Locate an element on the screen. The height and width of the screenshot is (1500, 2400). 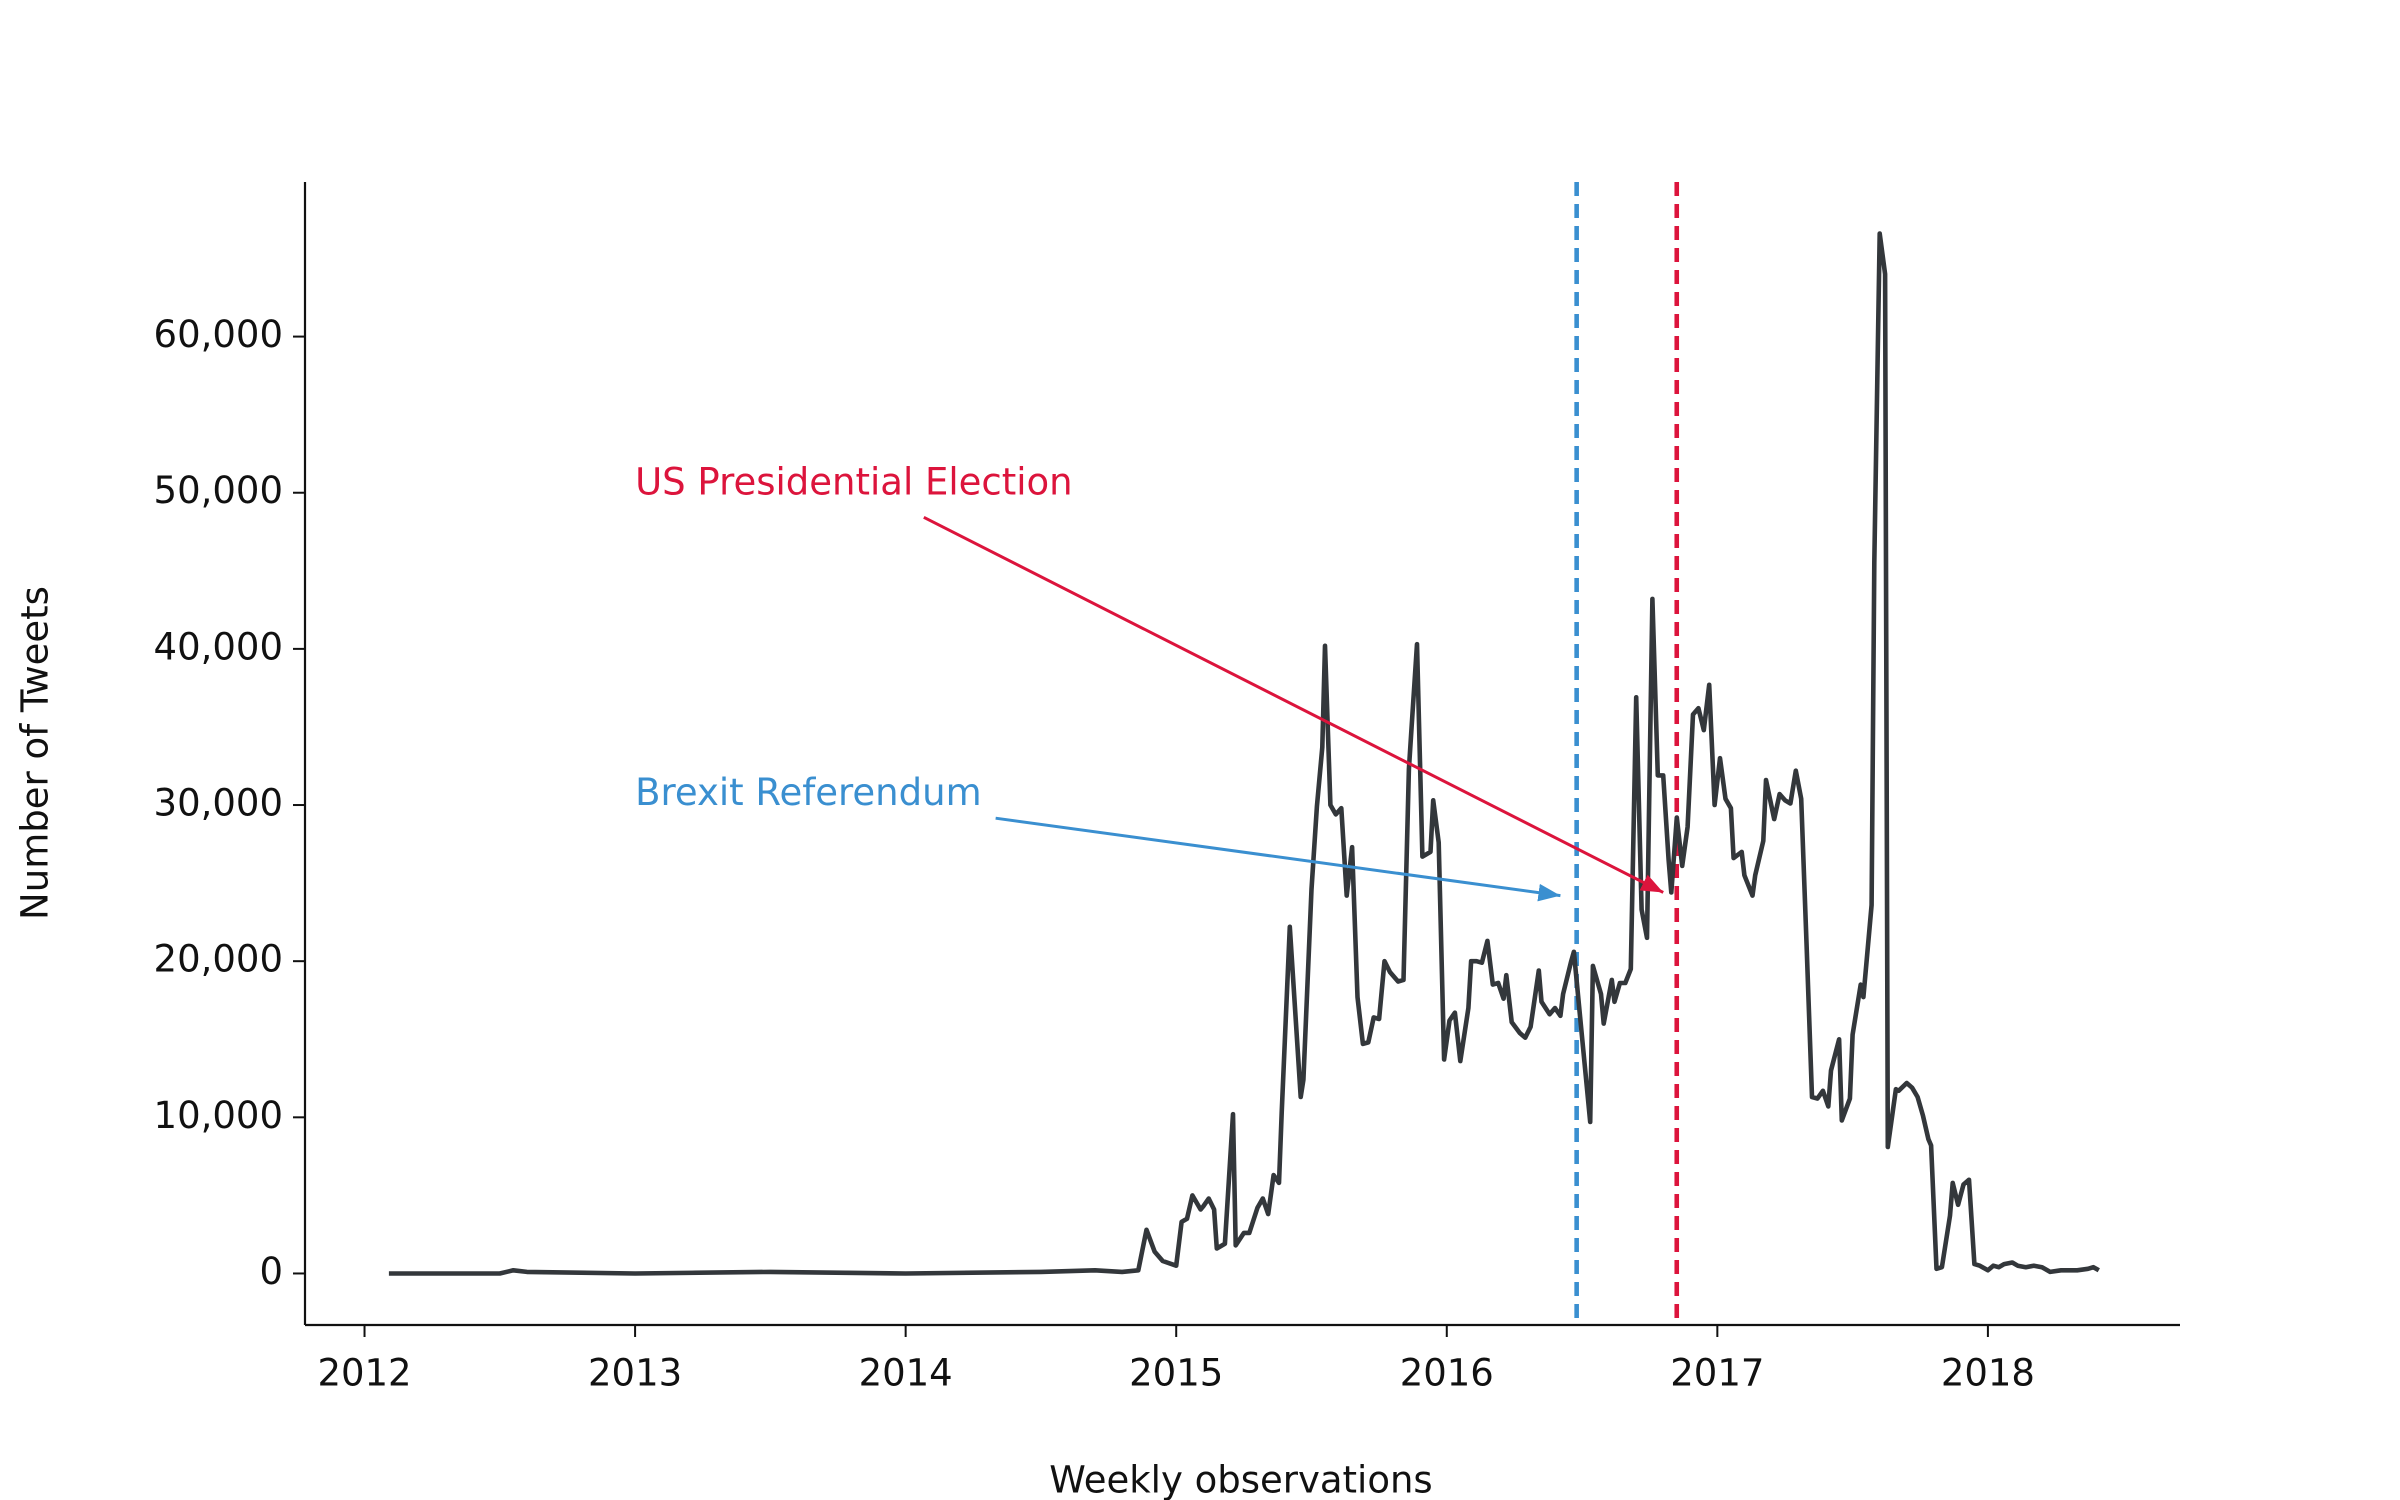
y-tick-label: 60,000 is located at coordinates (218, 334).